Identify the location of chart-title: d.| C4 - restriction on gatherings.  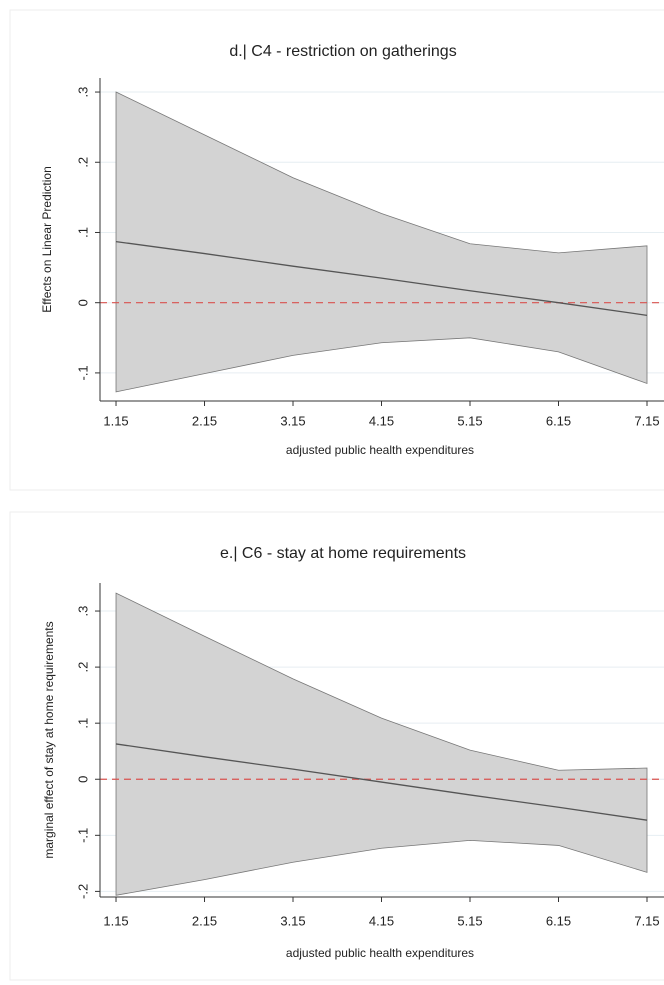
(342, 51).